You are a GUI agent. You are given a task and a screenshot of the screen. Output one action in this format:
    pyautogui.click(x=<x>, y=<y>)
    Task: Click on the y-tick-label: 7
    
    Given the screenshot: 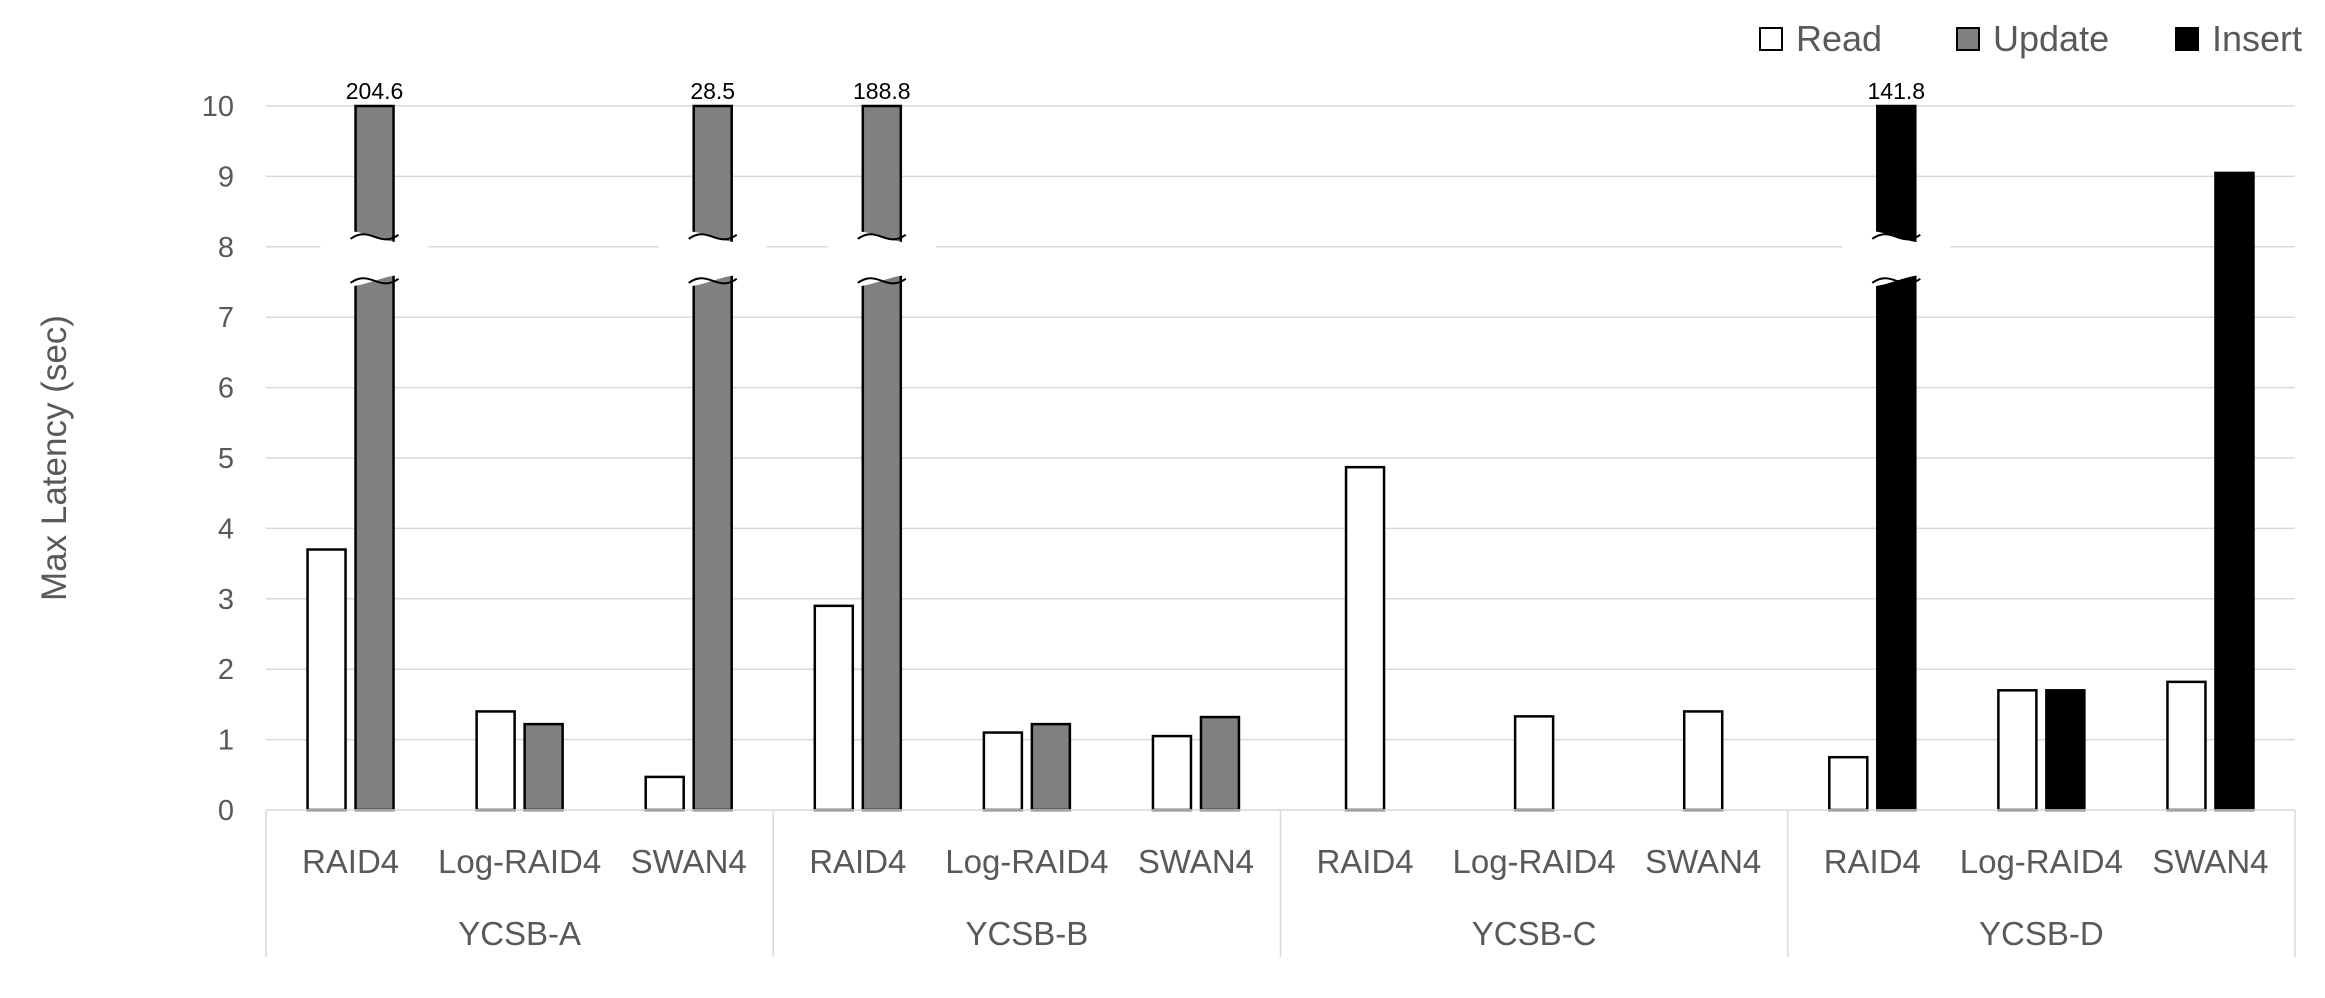 What is the action you would take?
    pyautogui.click(x=226, y=318)
    